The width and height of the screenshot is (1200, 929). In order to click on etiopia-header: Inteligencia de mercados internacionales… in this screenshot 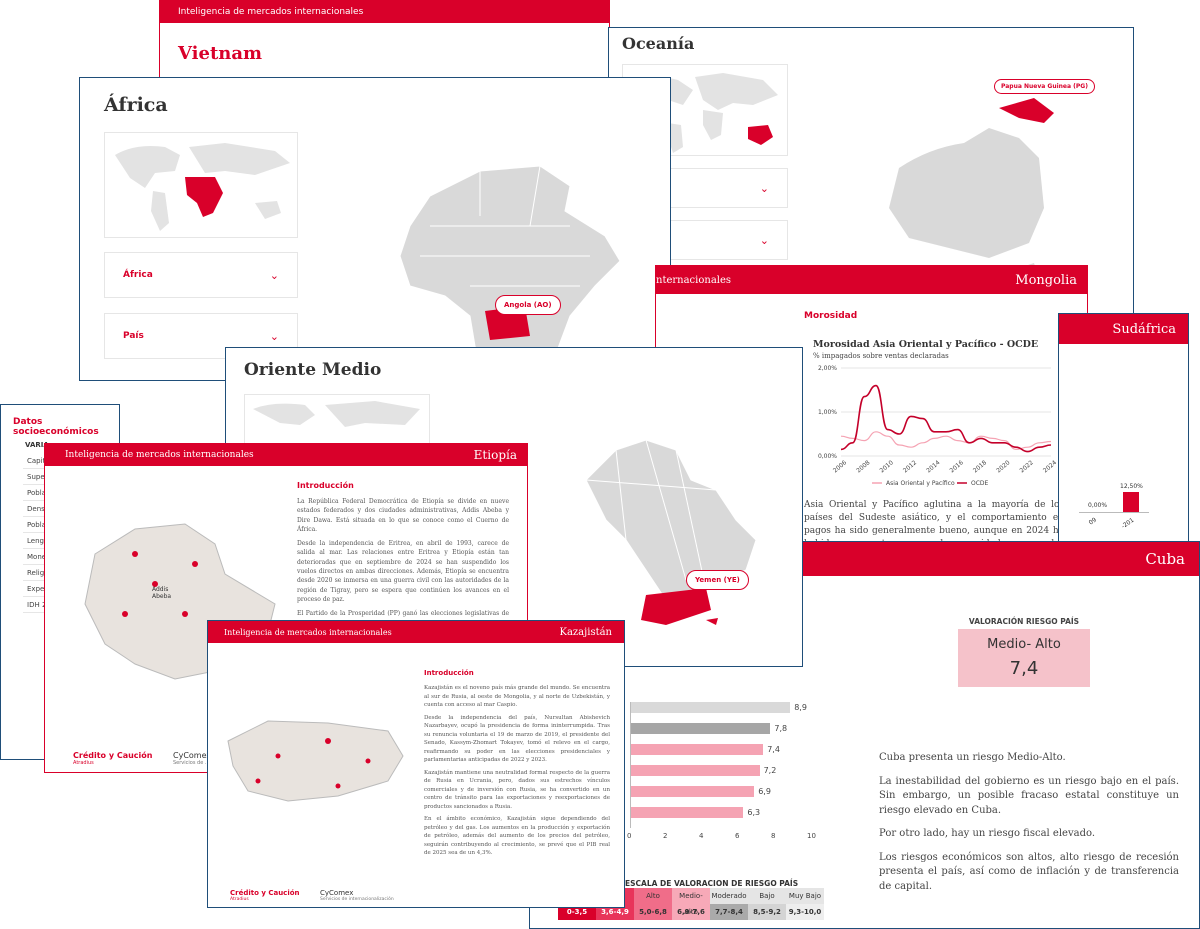, I will do `click(286, 455)`.